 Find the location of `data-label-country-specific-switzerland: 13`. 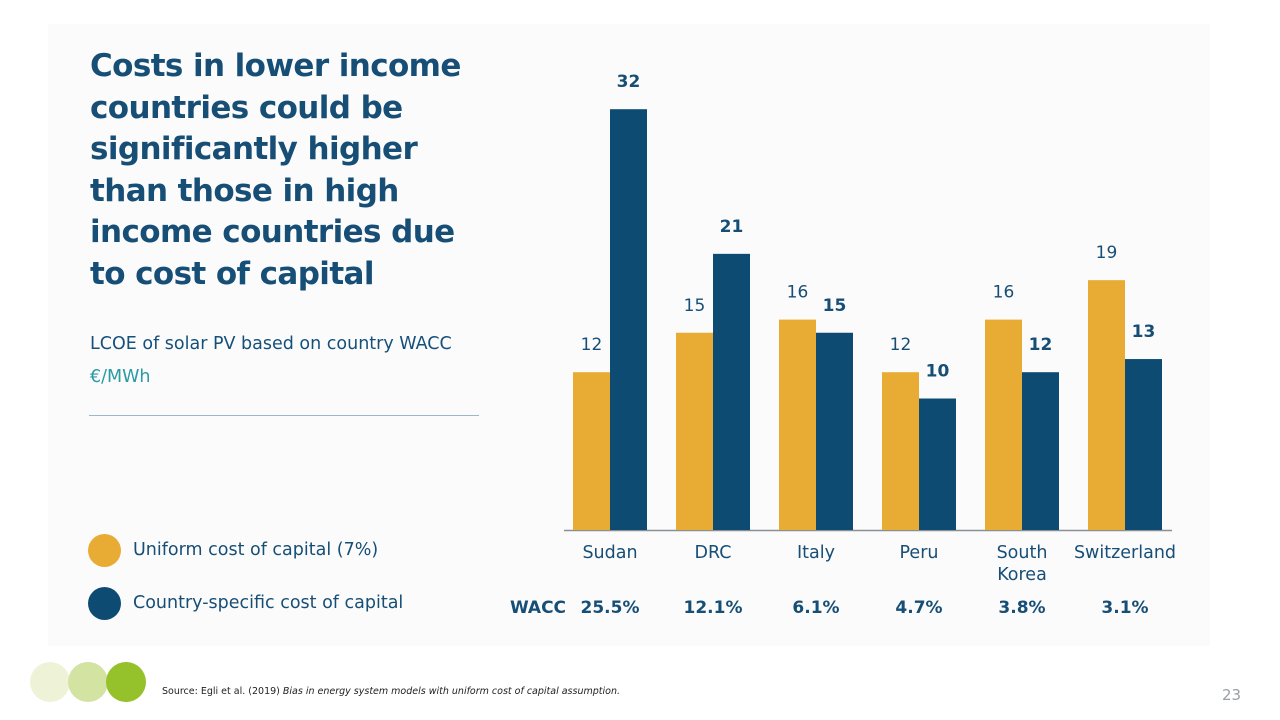

data-label-country-specific-switzerland: 13 is located at coordinates (1144, 332).